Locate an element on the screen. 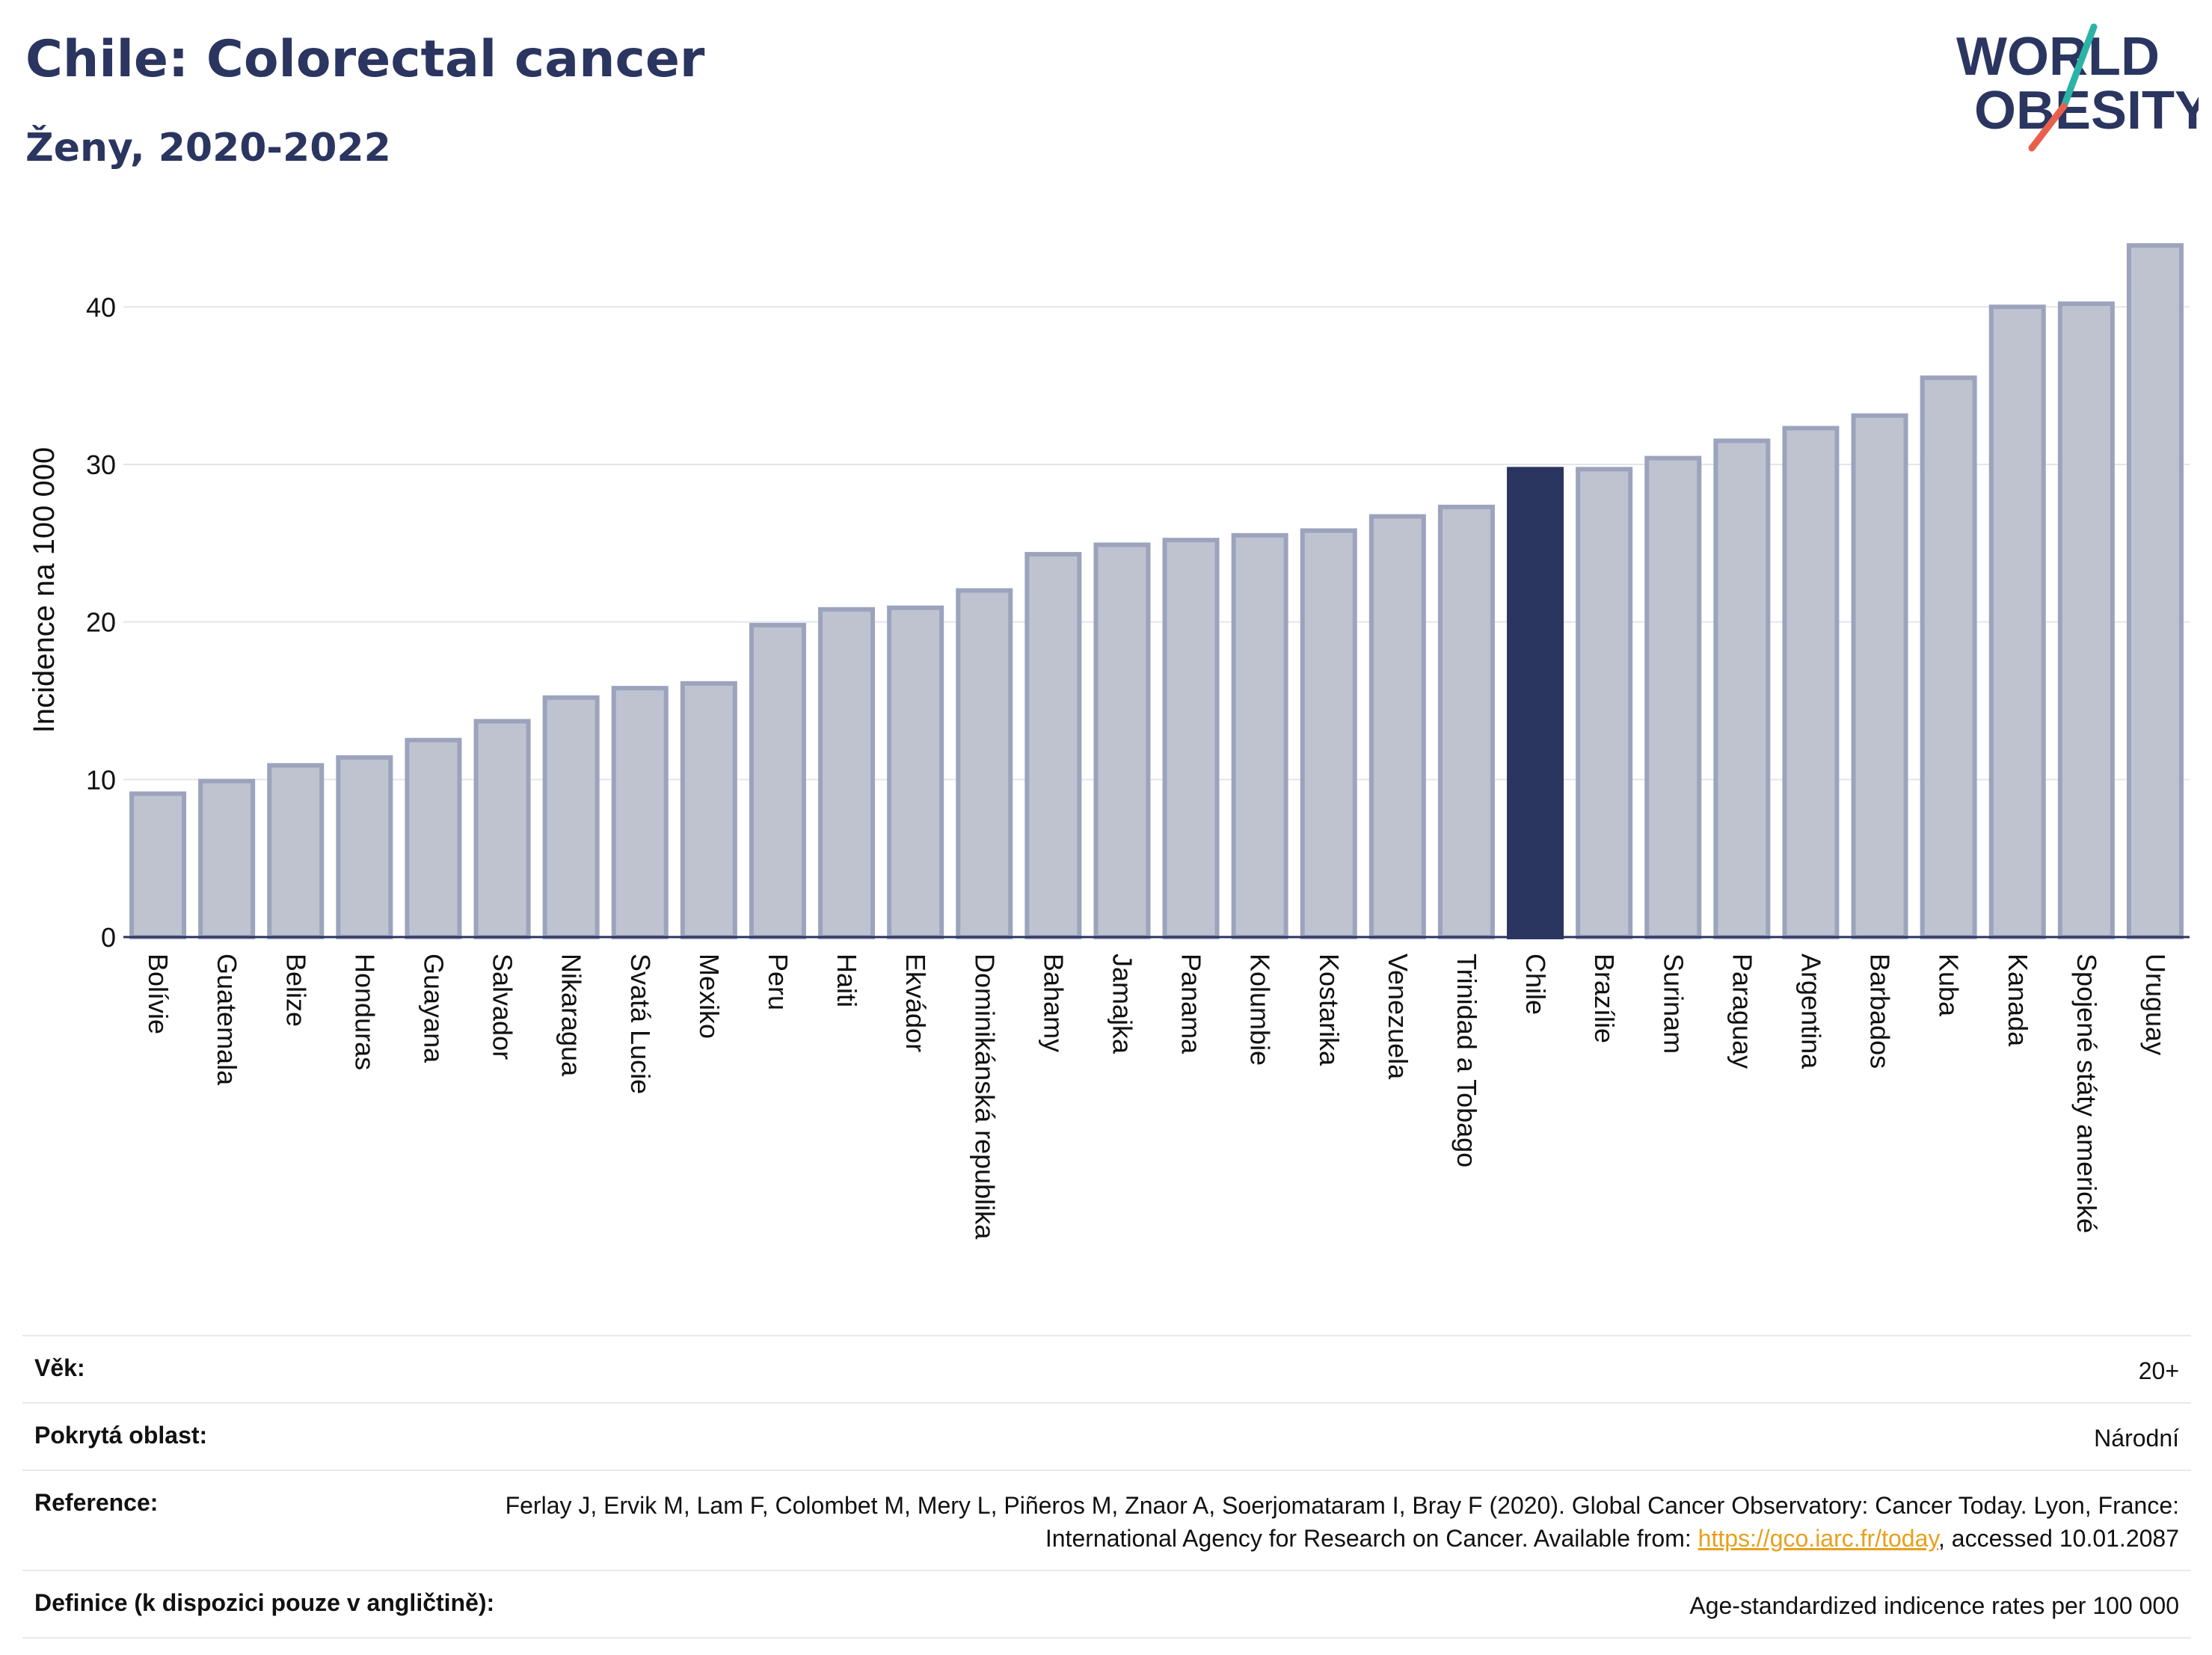 This screenshot has width=2212, height=1655. chart-subtitle: Ženy, 2020-2022 is located at coordinates (208, 148).